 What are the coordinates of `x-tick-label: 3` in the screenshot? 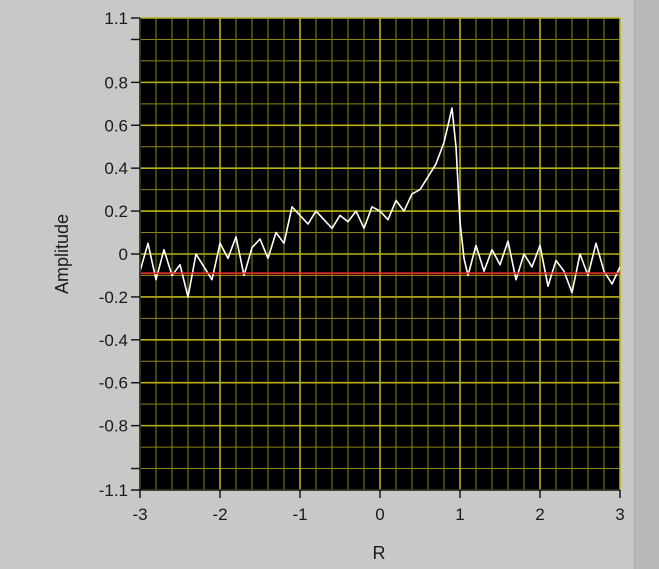 It's located at (619, 514).